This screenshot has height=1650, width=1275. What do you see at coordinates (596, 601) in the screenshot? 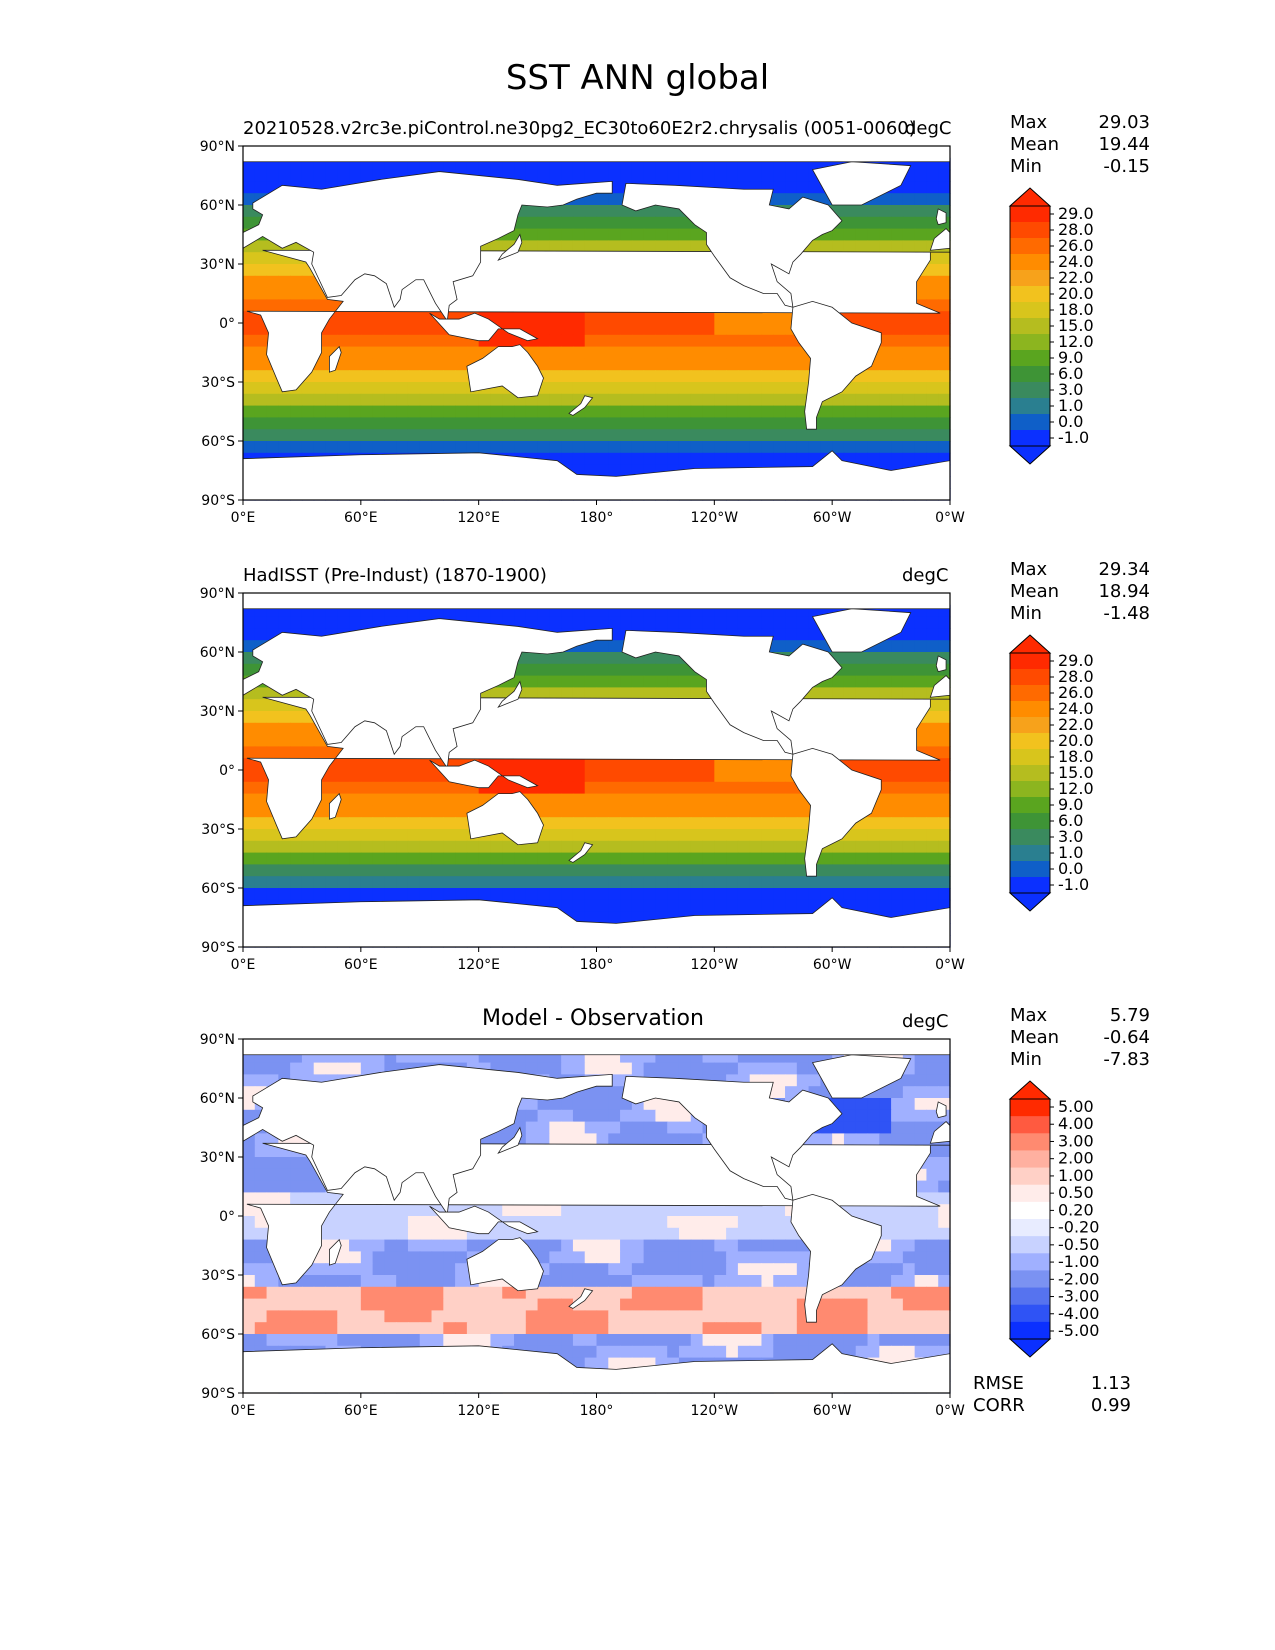
I see `coastline` at bounding box center [596, 601].